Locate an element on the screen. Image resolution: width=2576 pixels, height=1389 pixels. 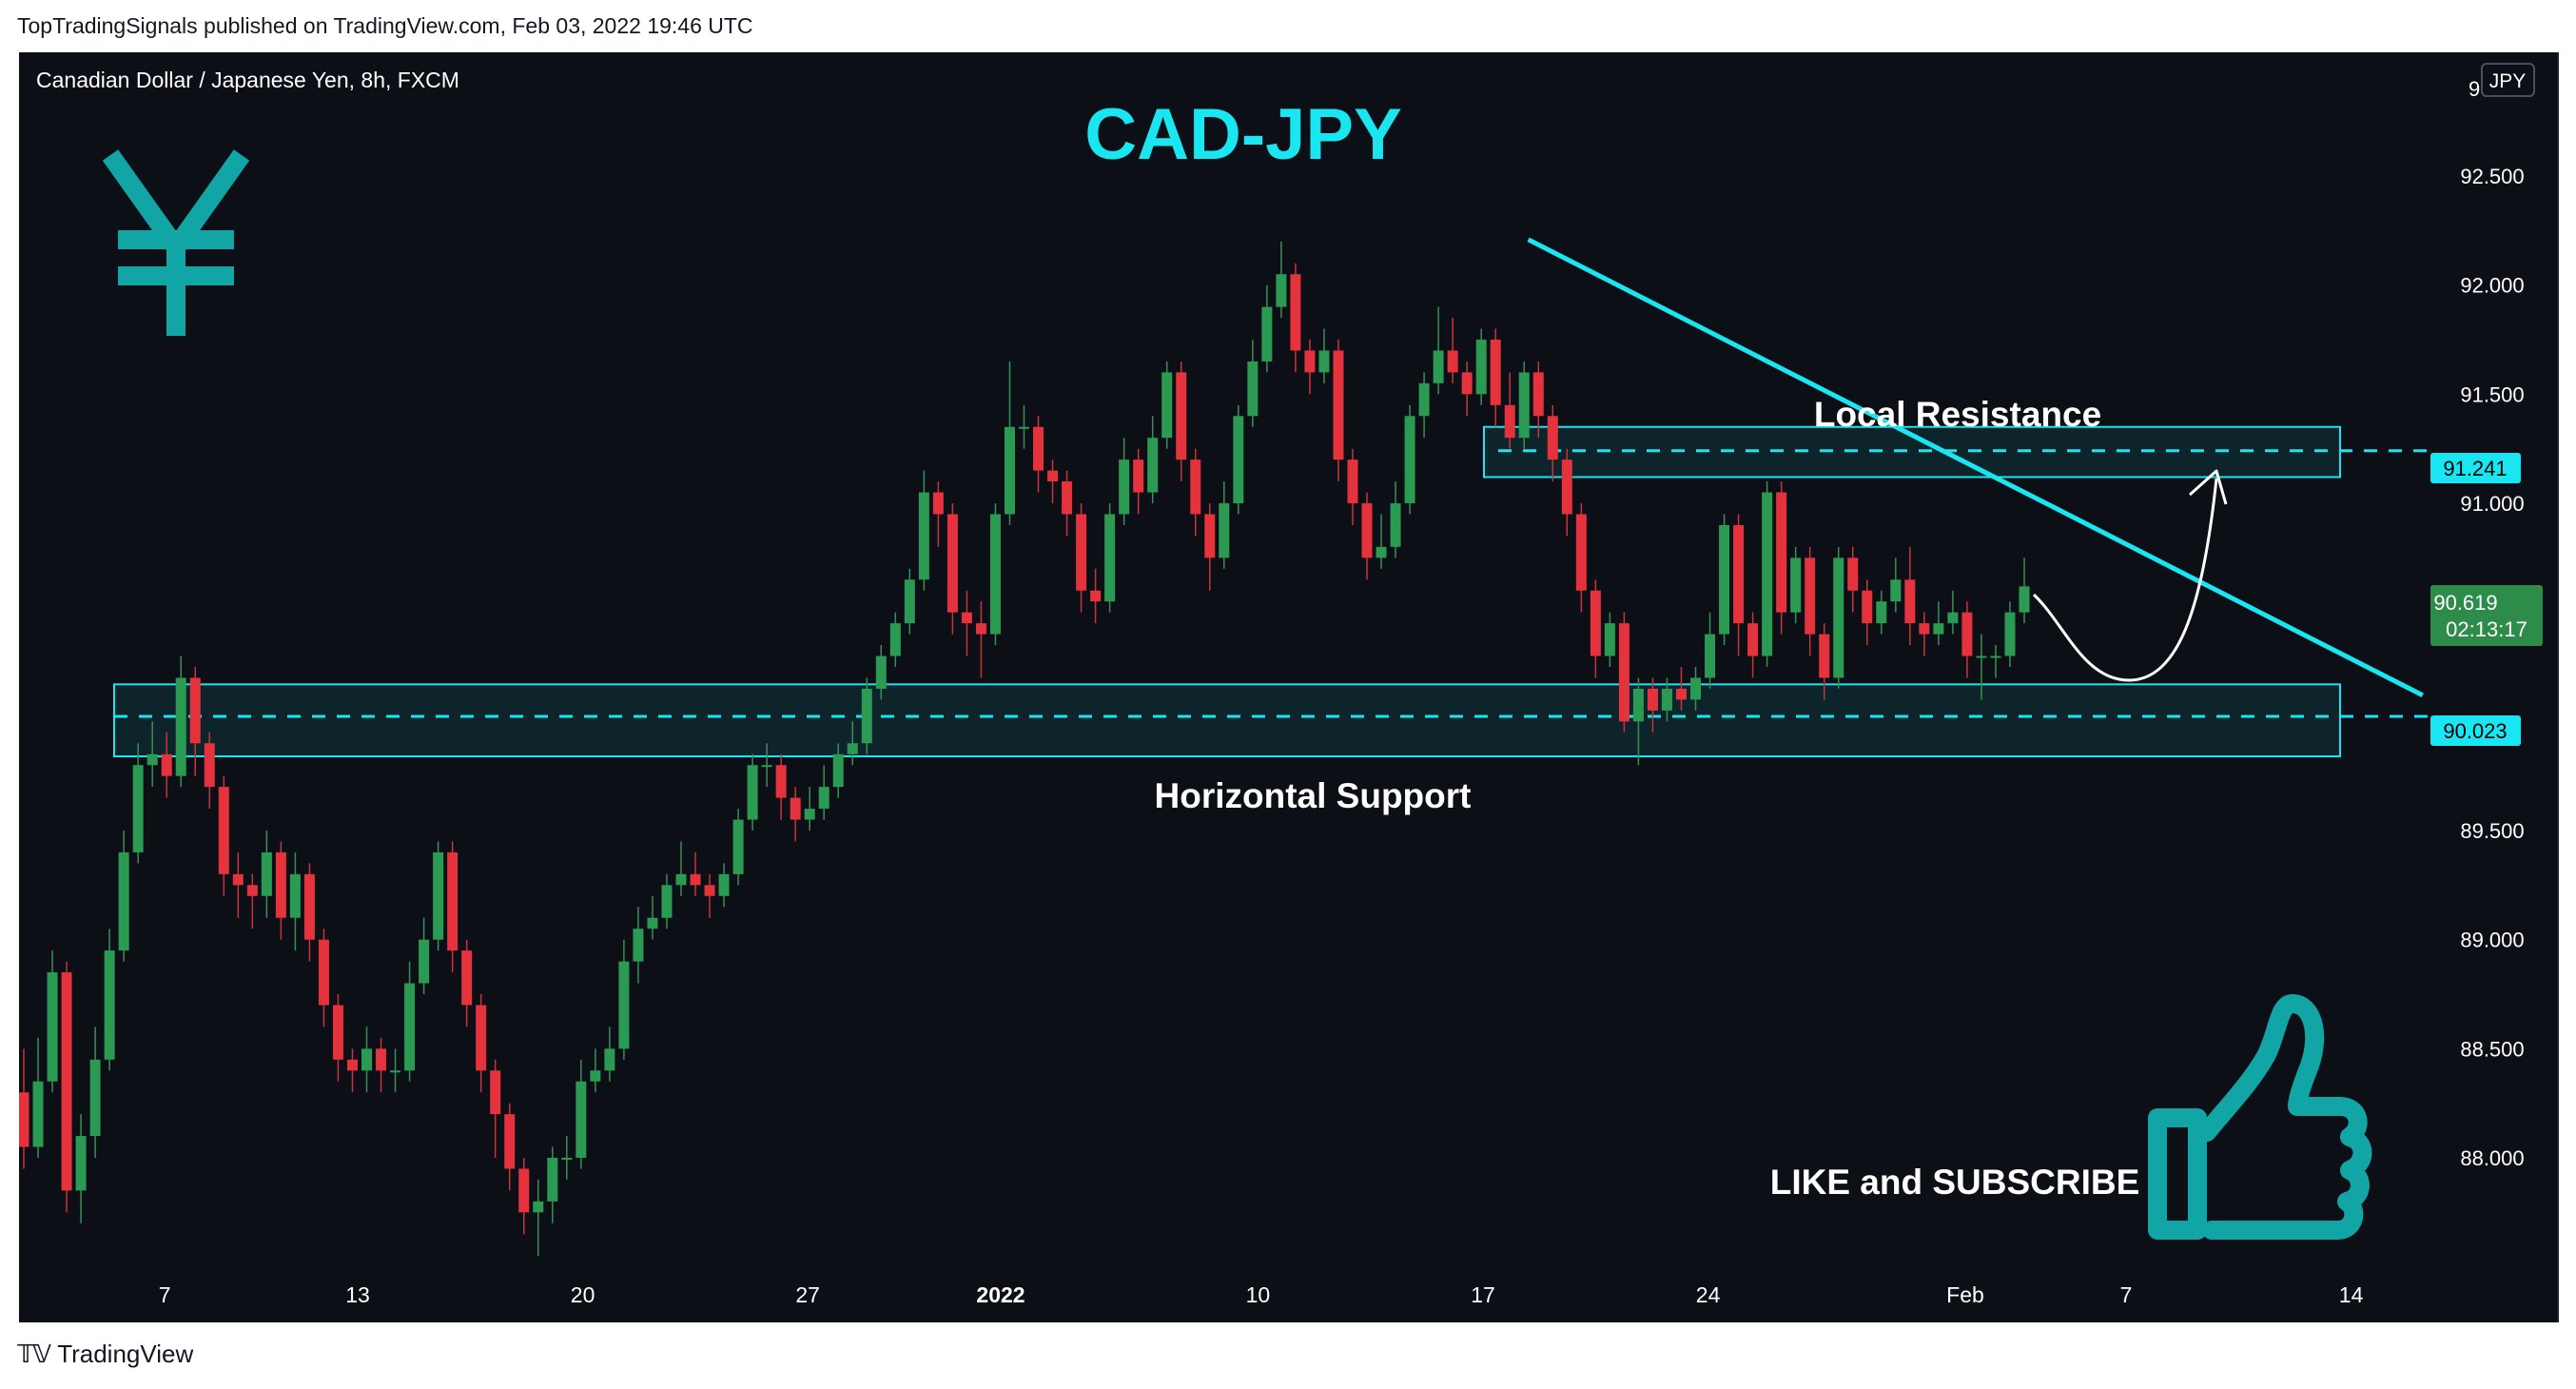
support-zone is located at coordinates (1227, 720).